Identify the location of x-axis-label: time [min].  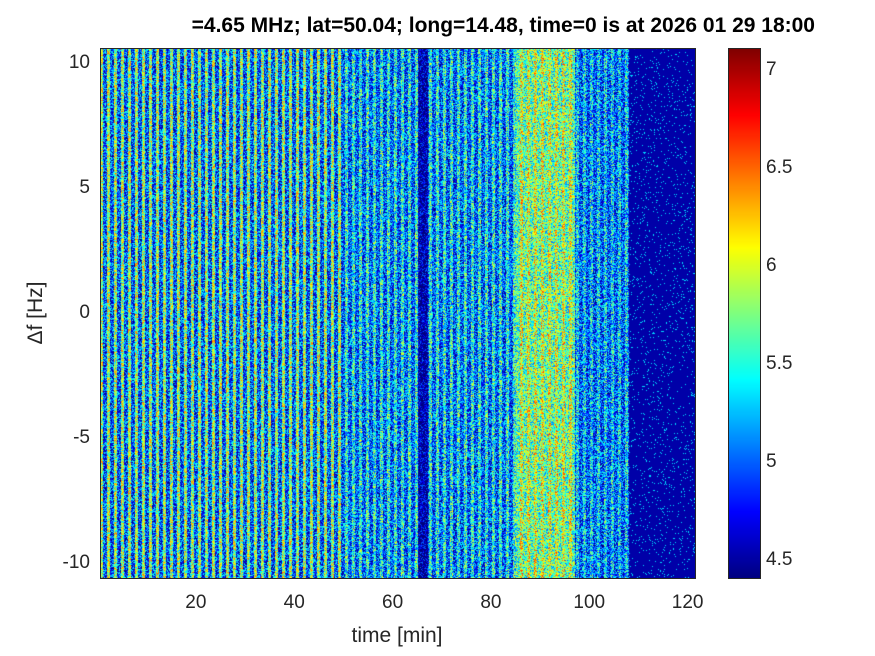
(397, 635).